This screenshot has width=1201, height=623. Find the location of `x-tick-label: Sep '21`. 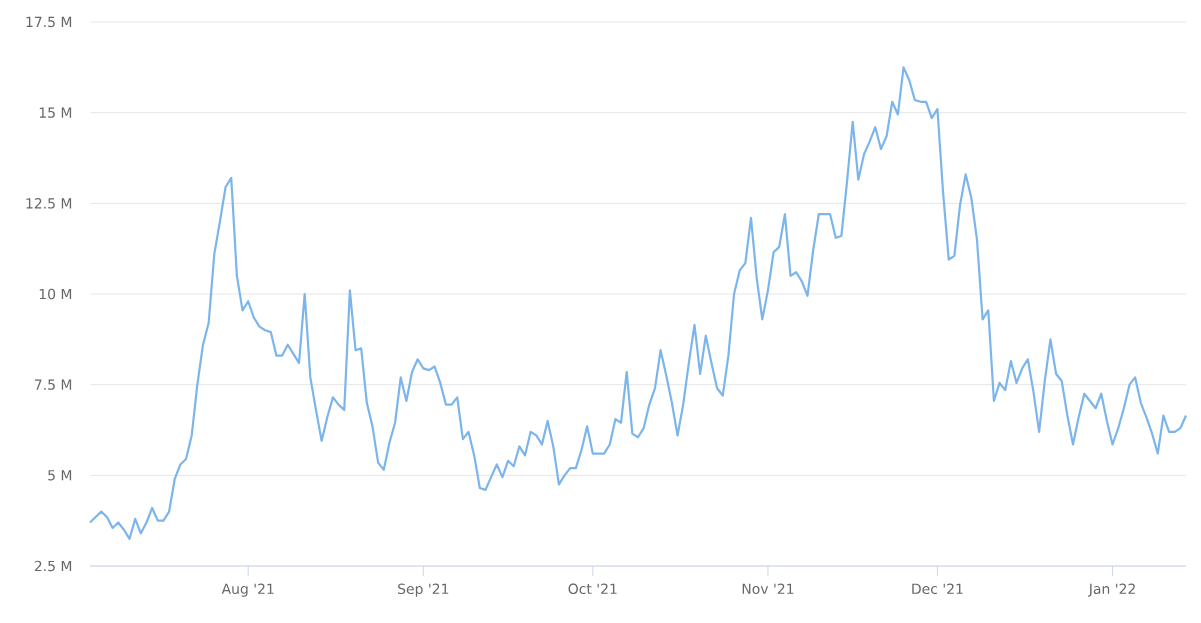

x-tick-label: Sep '21 is located at coordinates (423, 590).